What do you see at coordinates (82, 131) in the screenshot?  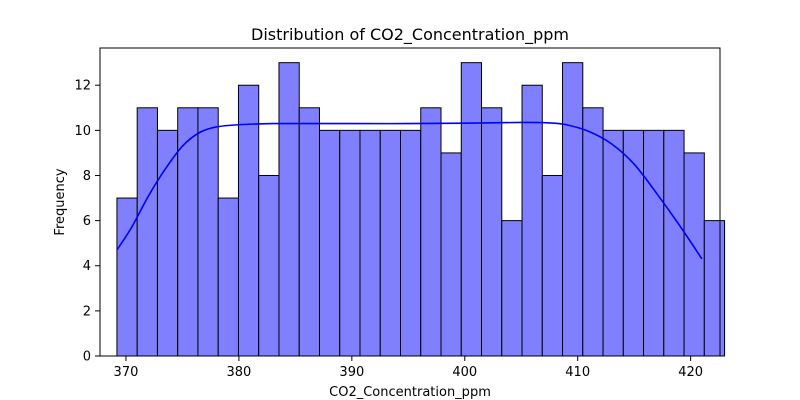 I see `y-tick-label: 10` at bounding box center [82, 131].